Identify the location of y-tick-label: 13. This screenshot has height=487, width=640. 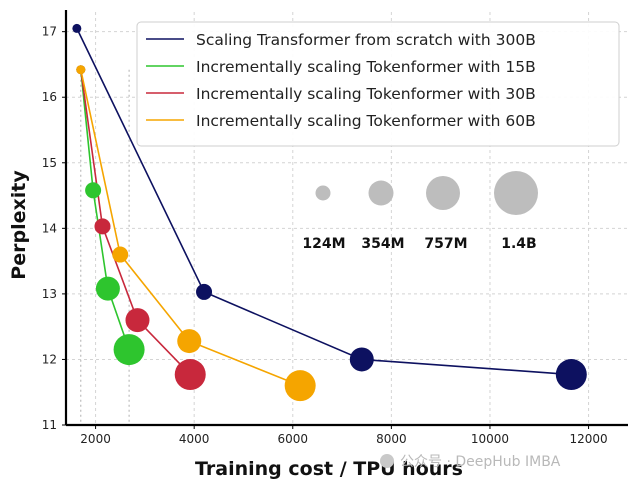
(49, 294).